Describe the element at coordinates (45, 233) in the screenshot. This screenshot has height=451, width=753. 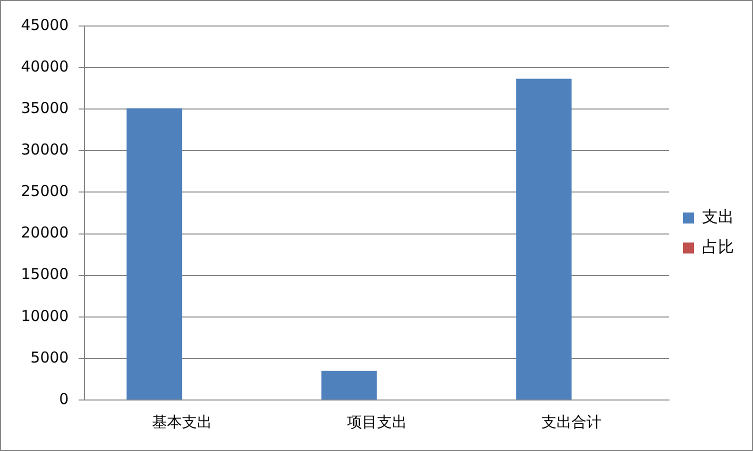
I see `y-tick-label: 20000` at that location.